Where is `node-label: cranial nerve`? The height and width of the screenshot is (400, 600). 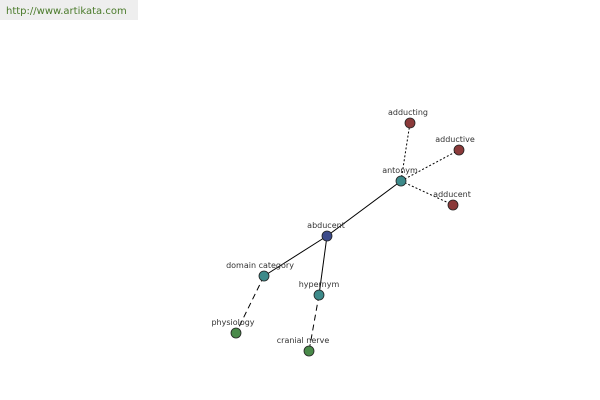 node-label: cranial nerve is located at coordinates (303, 340).